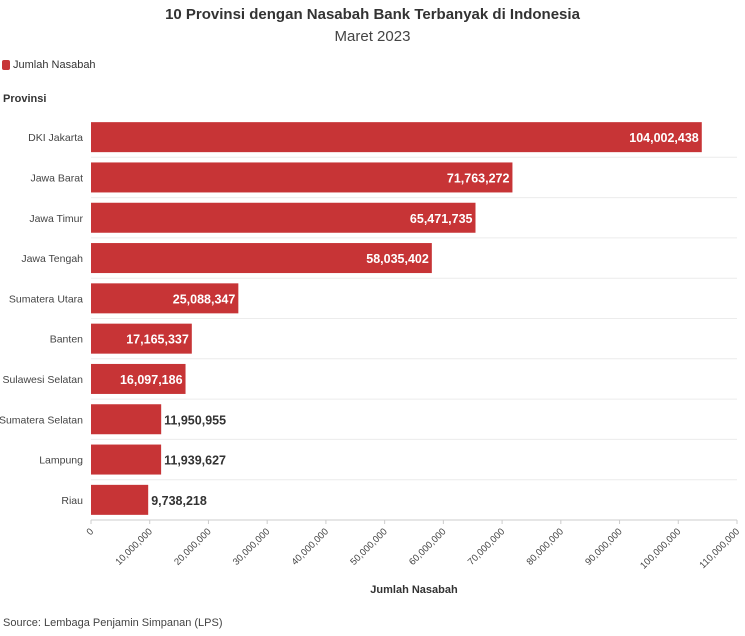 Image resolution: width=745 pixels, height=636 pixels. I want to click on x-tick-label: 20,000,000, so click(192, 546).